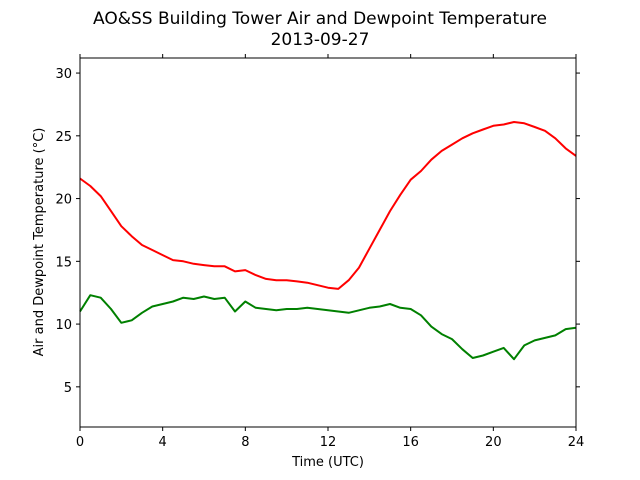 The image size is (640, 480). Describe the element at coordinates (63, 325) in the screenshot. I see `y-tick-label: 10` at that location.